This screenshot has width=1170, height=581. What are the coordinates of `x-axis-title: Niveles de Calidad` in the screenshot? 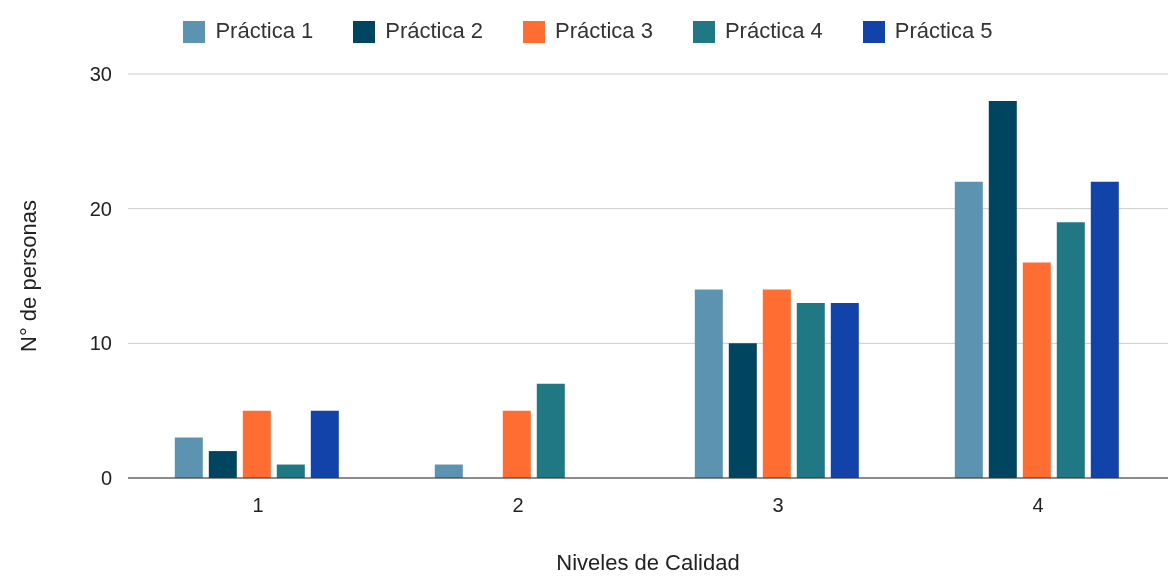 It's located at (648, 562).